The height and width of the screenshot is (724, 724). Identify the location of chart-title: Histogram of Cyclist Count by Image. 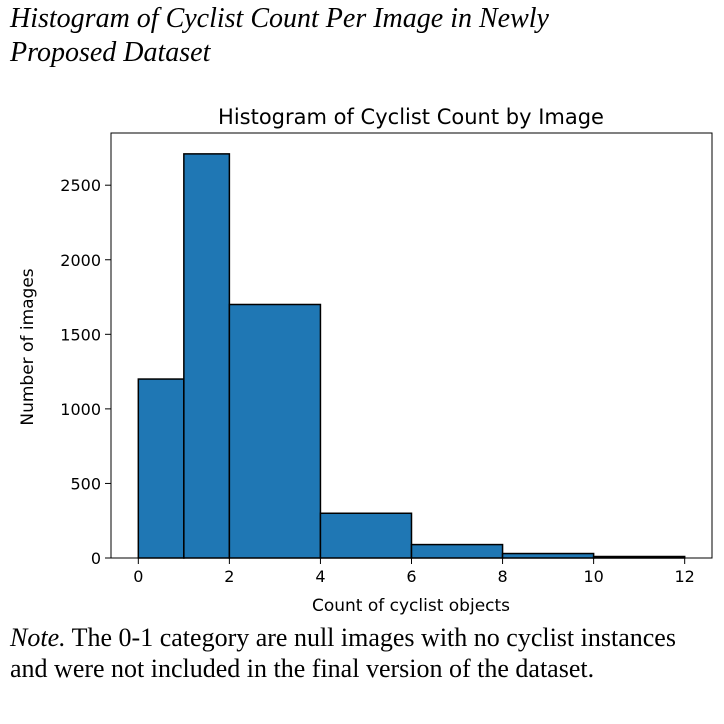
(411, 117).